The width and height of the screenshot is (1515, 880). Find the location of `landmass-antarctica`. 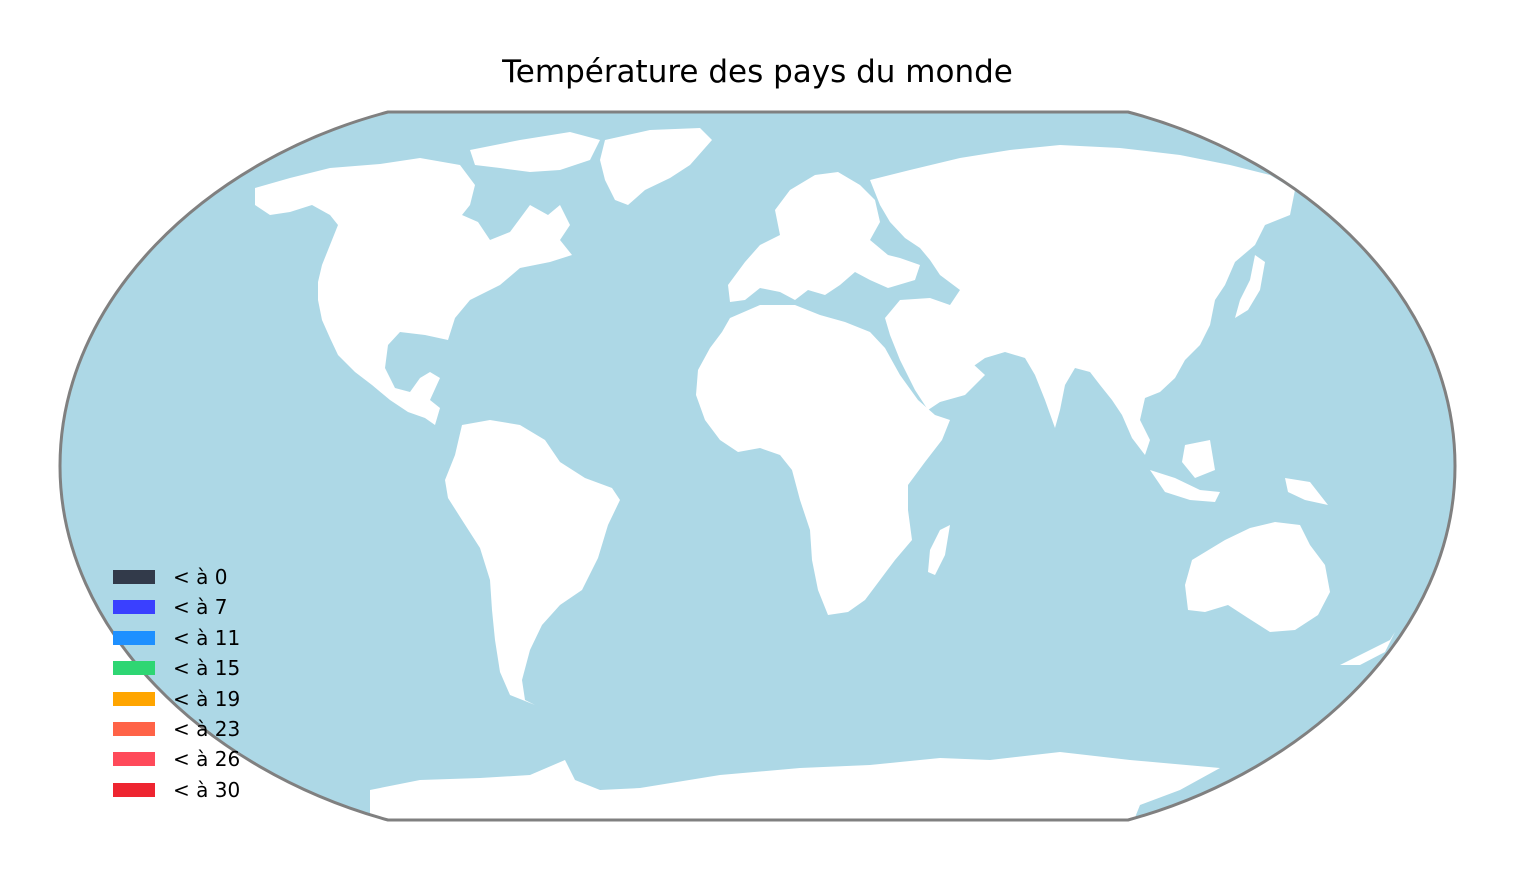

landmass-antarctica is located at coordinates (795, 786).